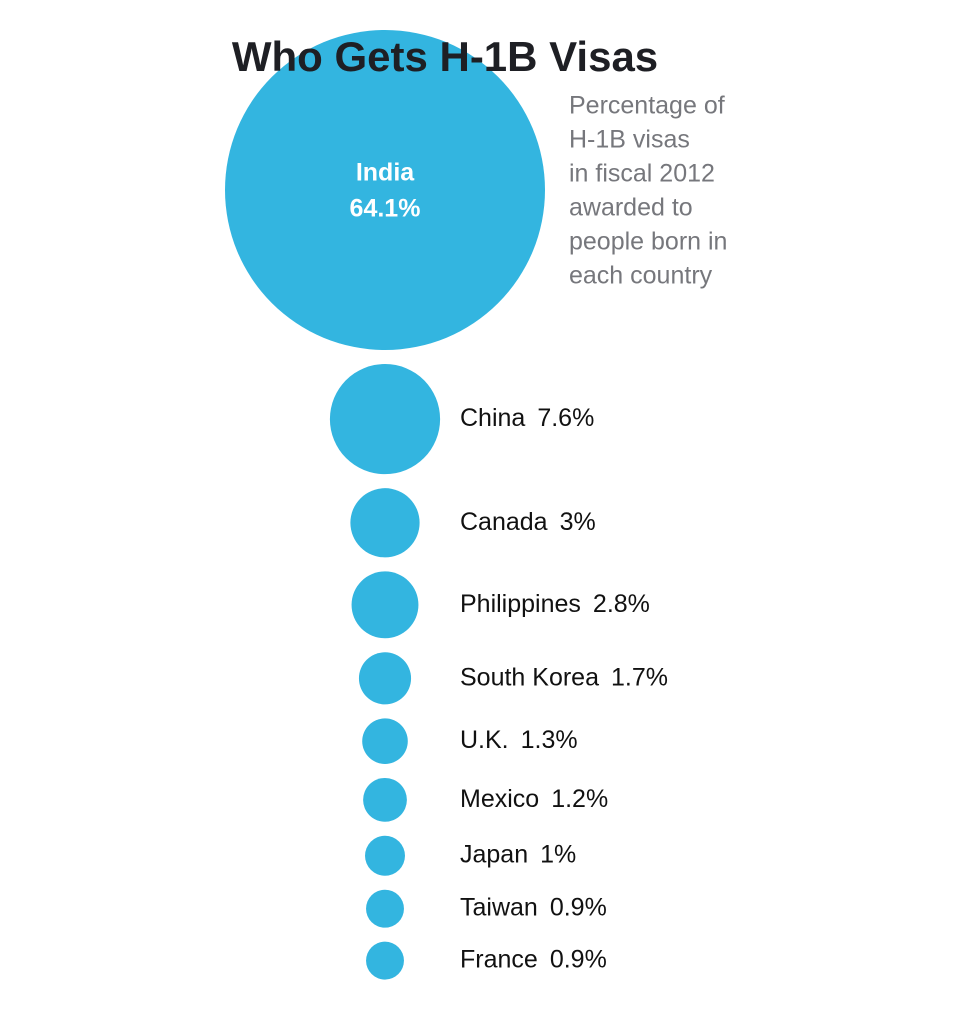 This screenshot has height=1024, width=977. I want to click on subtitle-line: Percentage of, so click(647, 106).